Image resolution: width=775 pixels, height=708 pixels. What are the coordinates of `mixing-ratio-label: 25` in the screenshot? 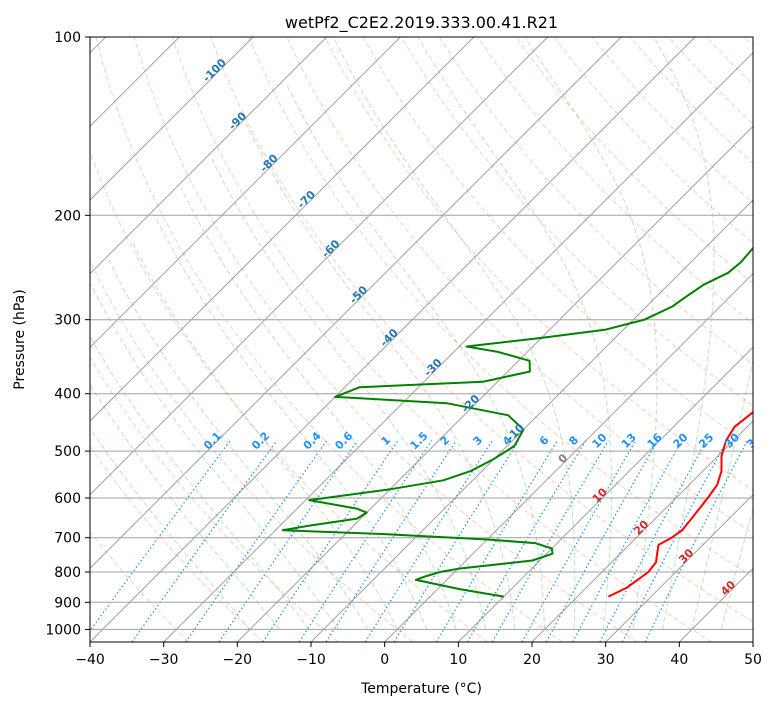 It's located at (706, 441).